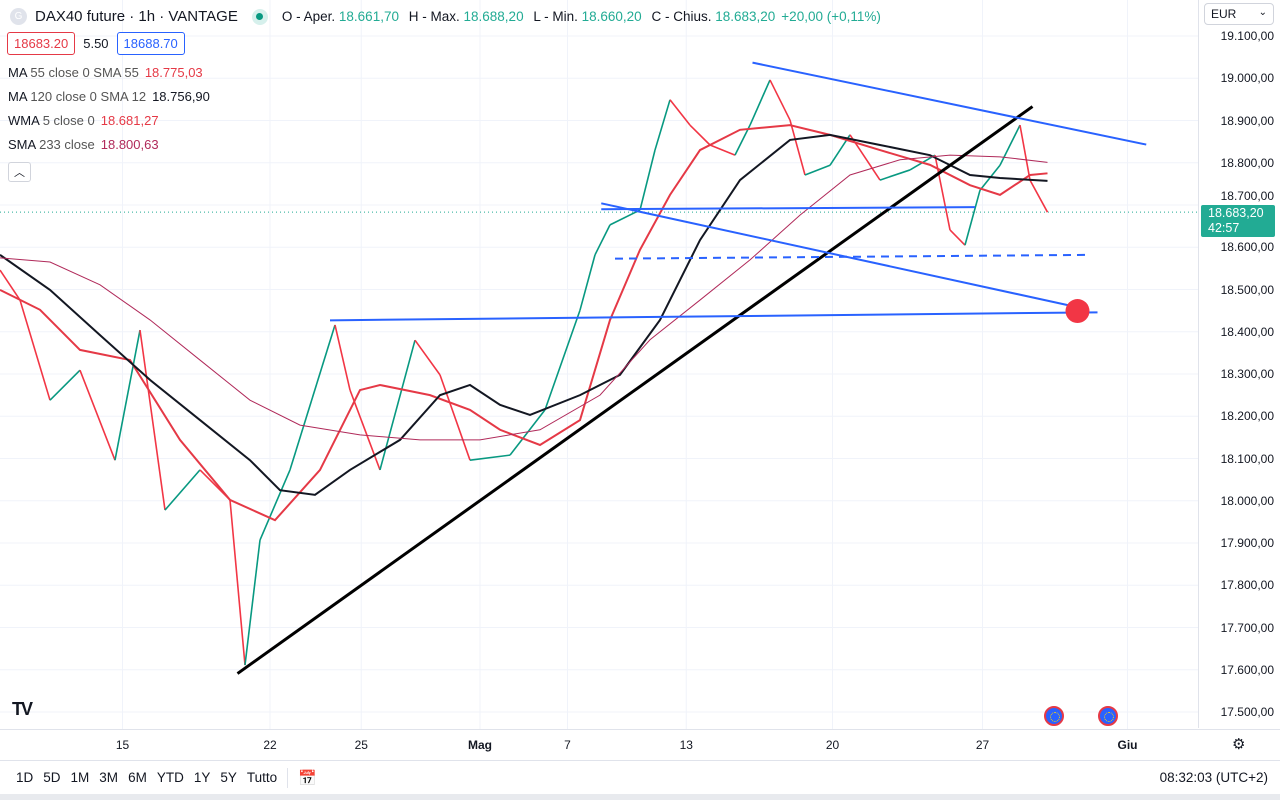 The image size is (1280, 800). Describe the element at coordinates (307, 778) in the screenshot. I see `calendar-goto-icon: 📅` at that location.